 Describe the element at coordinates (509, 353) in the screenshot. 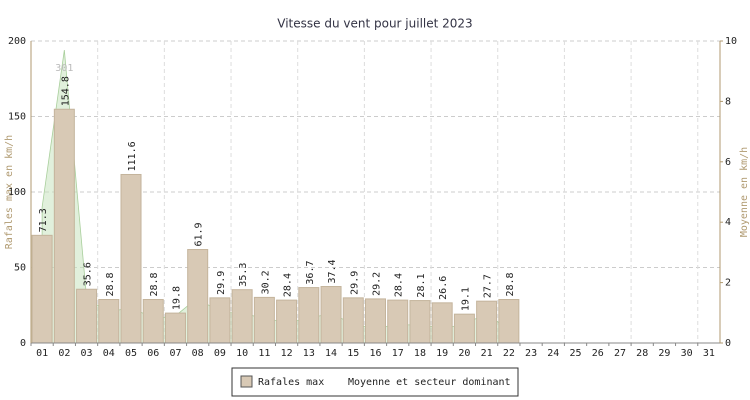

I see `x-tick-label: 22` at that location.